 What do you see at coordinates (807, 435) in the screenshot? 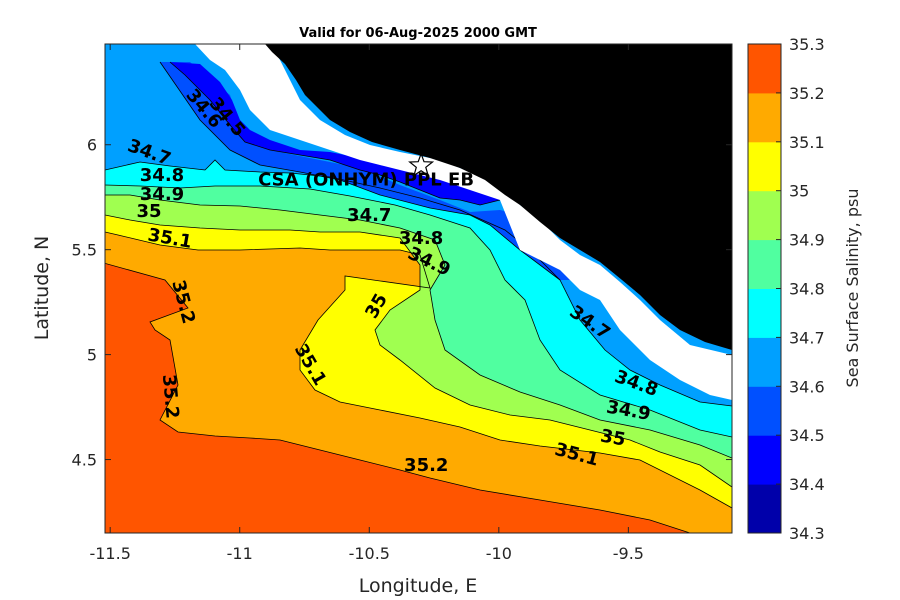
I see `colorbar-tick-label: 34.5` at bounding box center [807, 435].